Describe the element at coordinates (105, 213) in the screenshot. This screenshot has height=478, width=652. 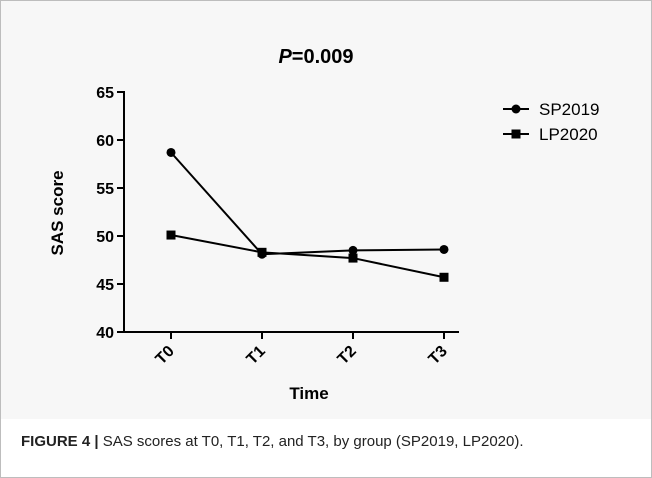
I see `y-tick-labels: 40 45 50 55 60 65` at that location.